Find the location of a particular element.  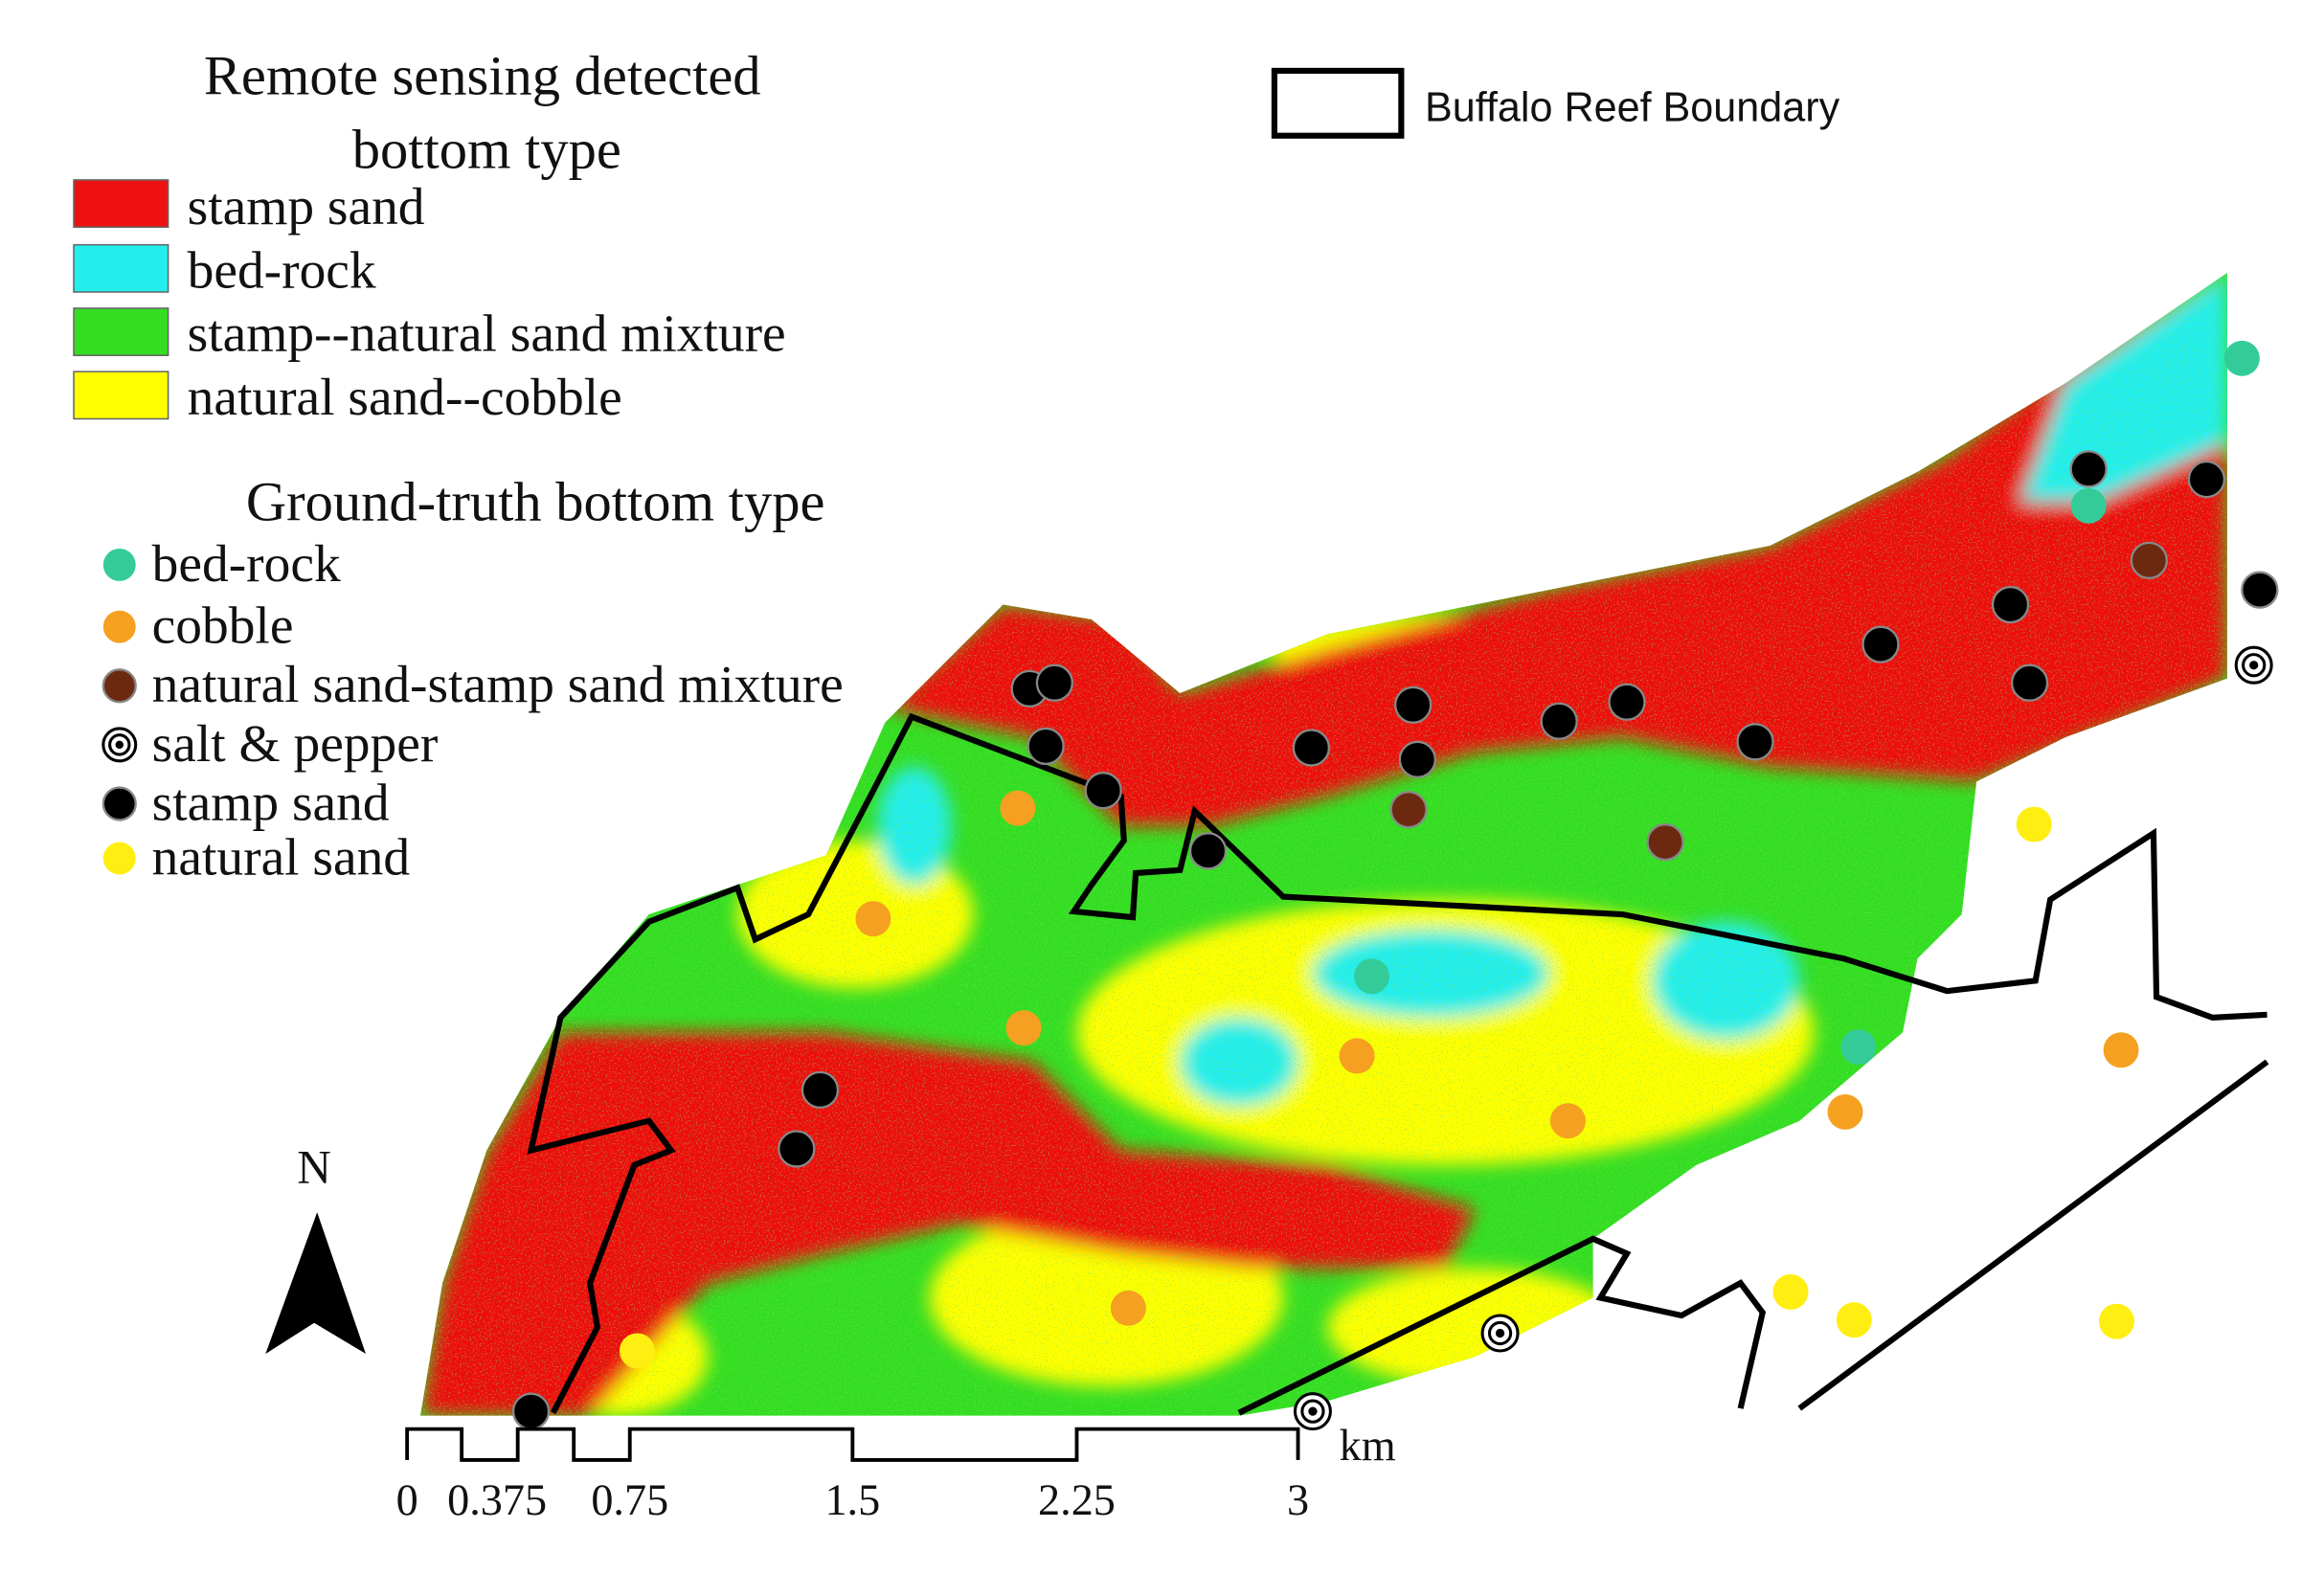

north-label: N is located at coordinates (314, 1166).